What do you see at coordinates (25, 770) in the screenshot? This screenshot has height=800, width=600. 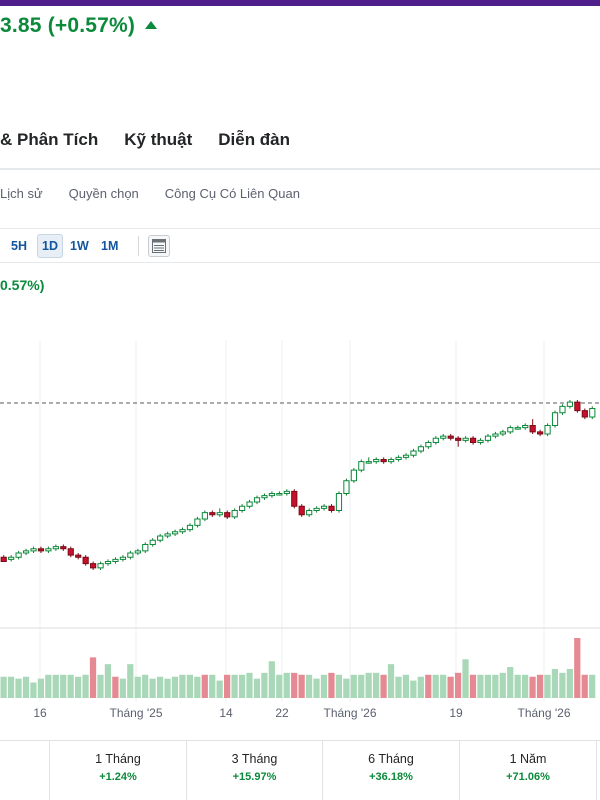 I see `perf-cell` at bounding box center [25, 770].